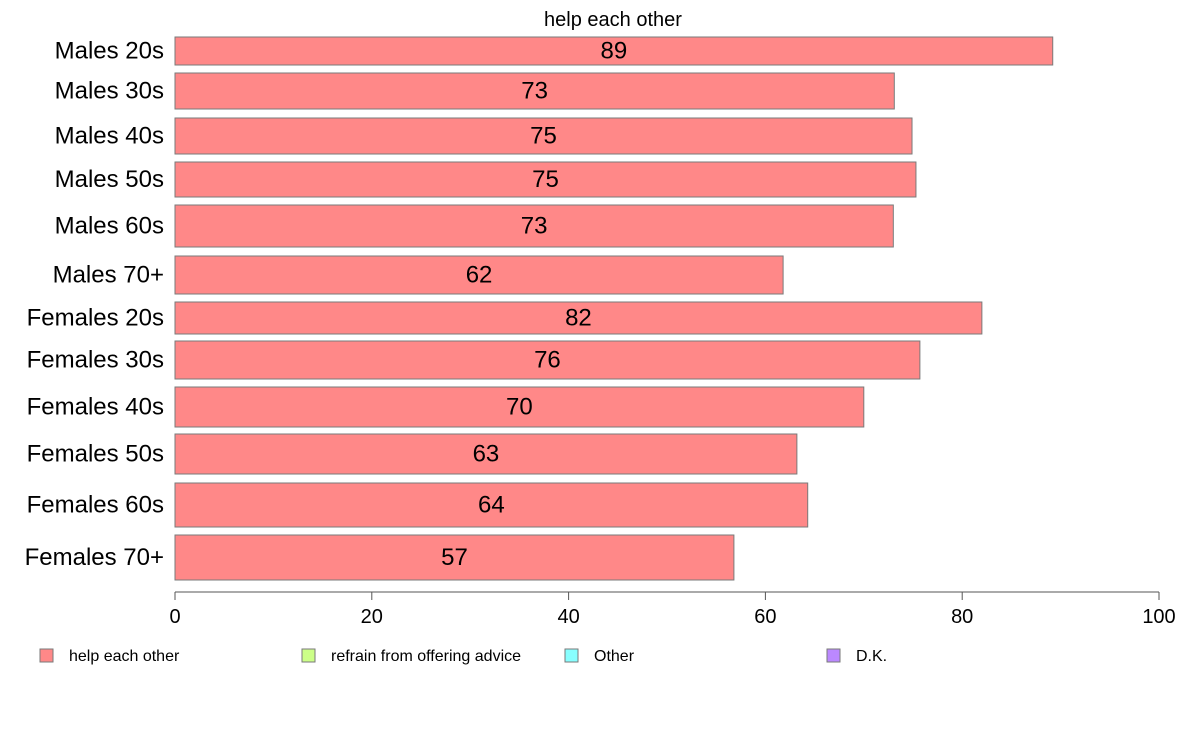 The image size is (1188, 736). Describe the element at coordinates (94, 557) in the screenshot. I see `category-label: Females 70+` at that location.